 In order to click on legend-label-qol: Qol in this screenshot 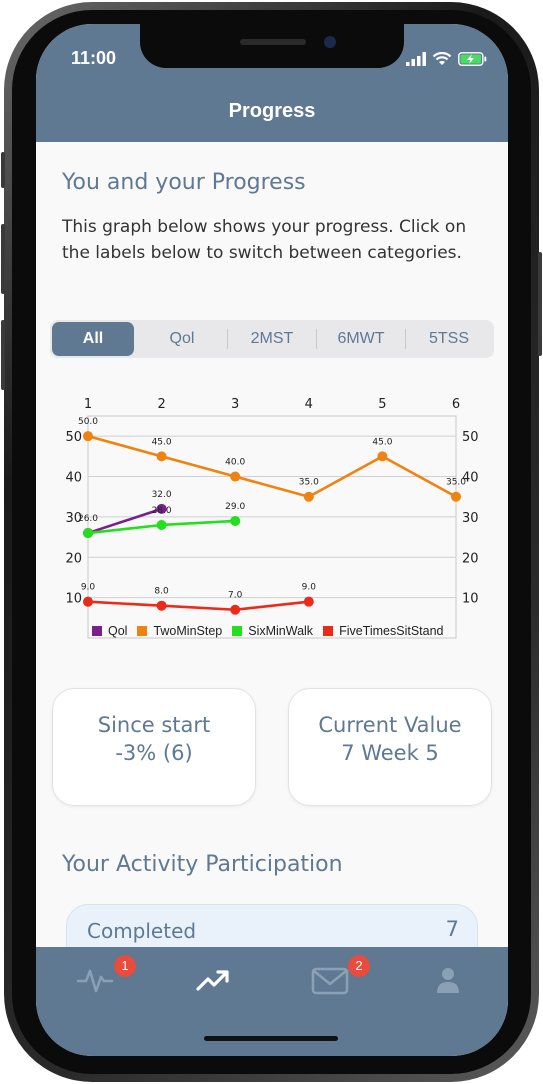, I will do `click(118, 631)`.